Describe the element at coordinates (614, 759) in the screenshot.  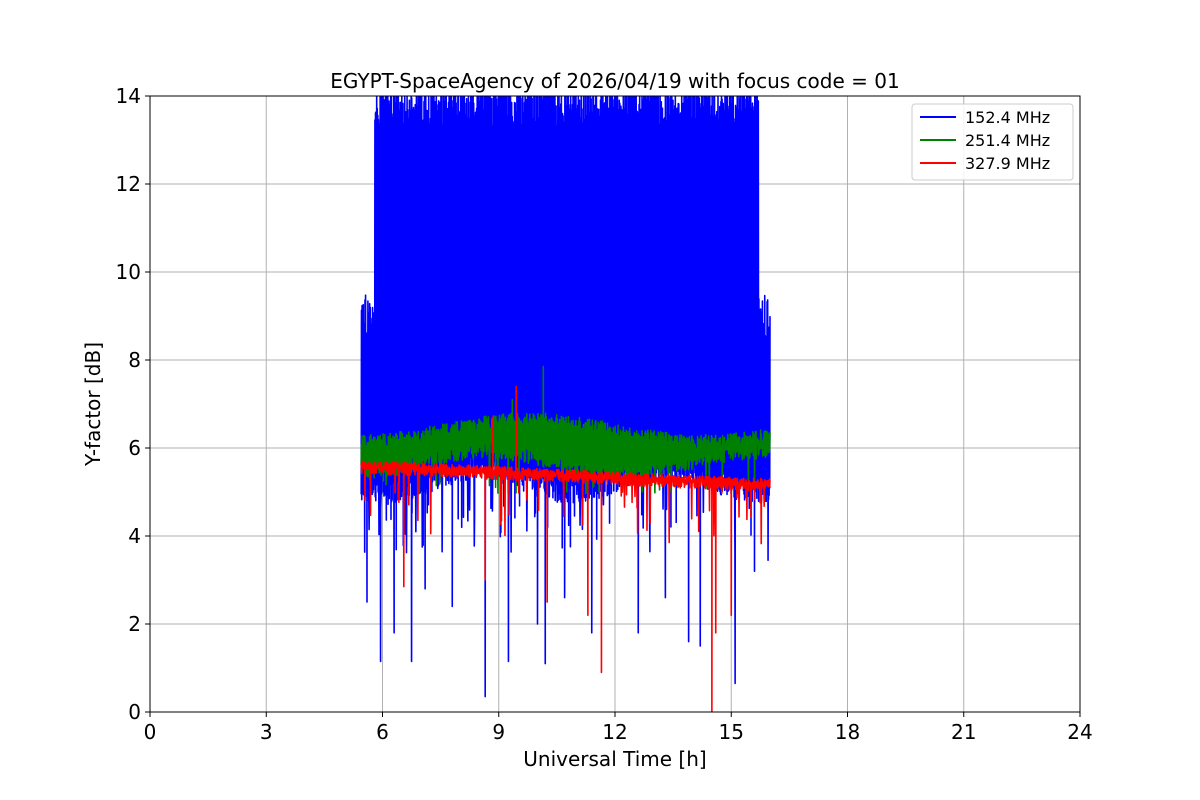
I see `x-axis-label: Universal Time [h]` at that location.